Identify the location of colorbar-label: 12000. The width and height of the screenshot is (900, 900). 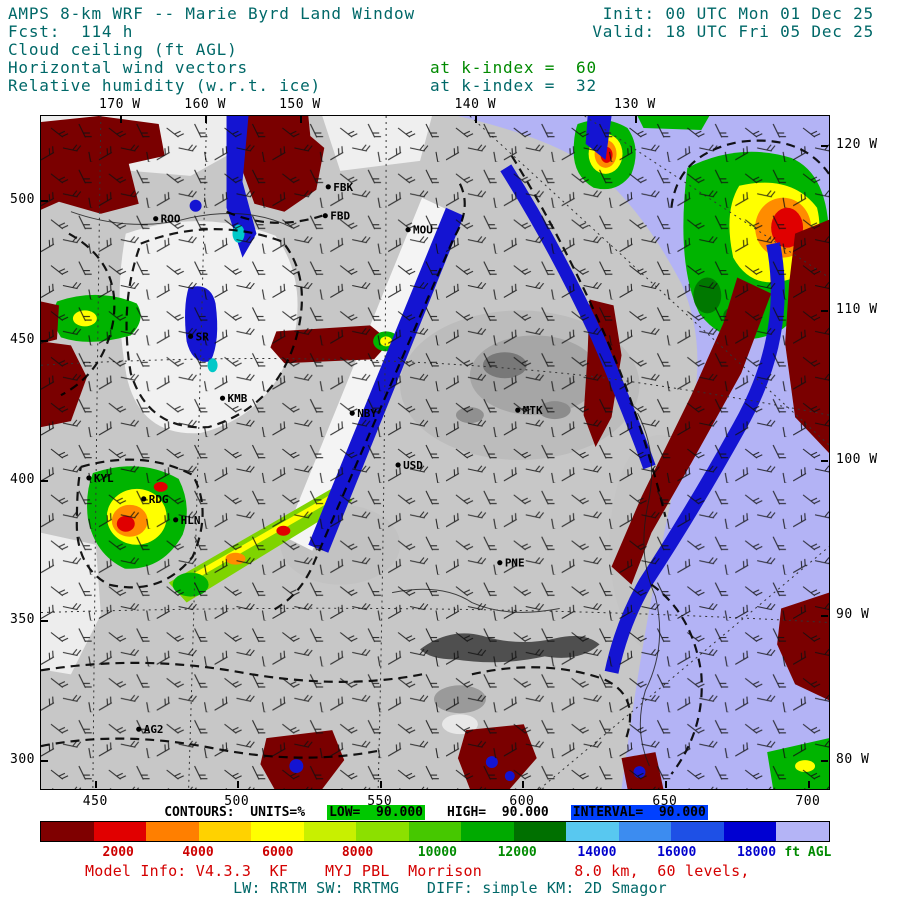
(517, 852).